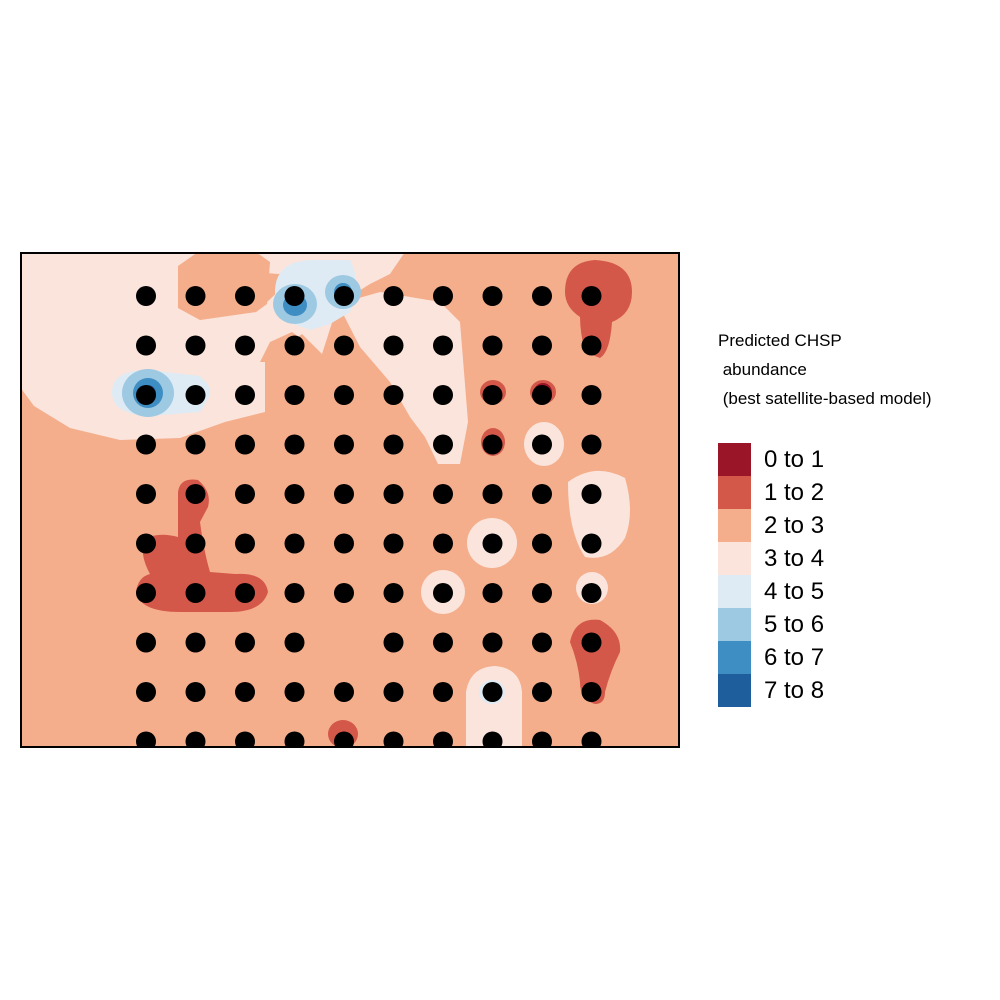  I want to click on region-2-to-3-tongue, so click(224, 286).